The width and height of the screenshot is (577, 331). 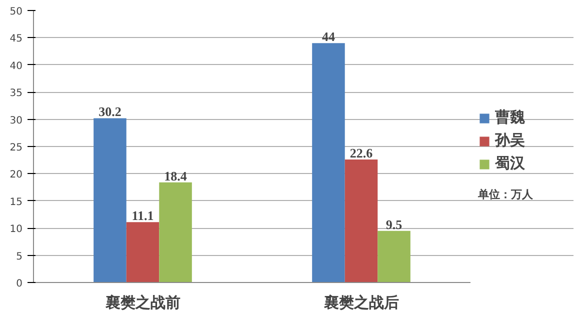 What do you see at coordinates (19, 284) in the screenshot?
I see `y-tick-label: 0` at bounding box center [19, 284].